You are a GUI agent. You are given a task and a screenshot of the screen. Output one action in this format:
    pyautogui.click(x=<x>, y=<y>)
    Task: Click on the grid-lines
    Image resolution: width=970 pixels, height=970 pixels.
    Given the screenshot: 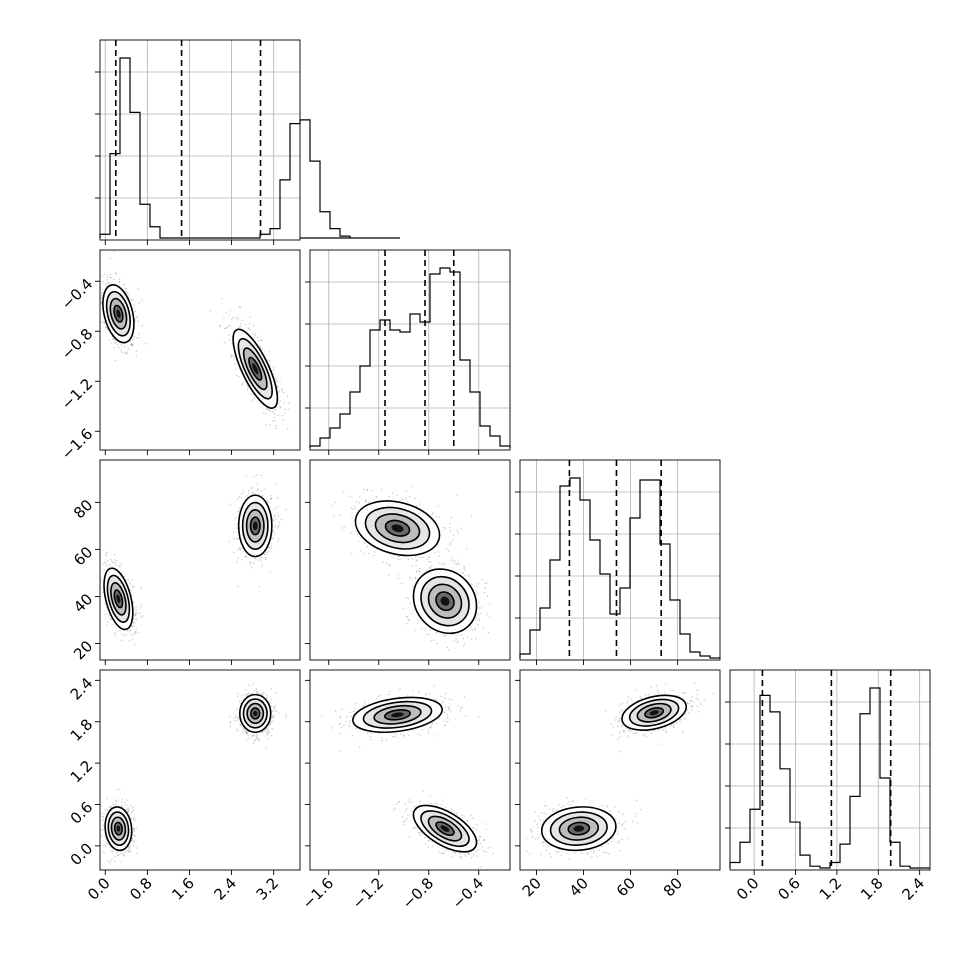 What is the action you would take?
    pyautogui.click(x=200, y=140)
    